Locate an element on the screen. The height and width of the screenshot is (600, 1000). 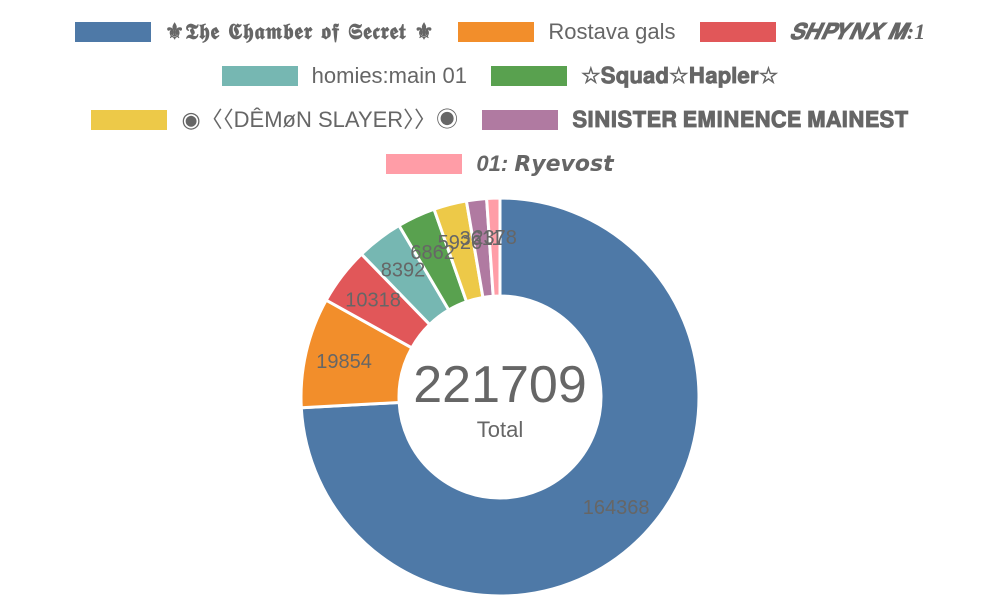
legend-item-squad-hapler: ☆𝐒𝐪𝐮𝐚𝐝☆𝐇𝐚𝐩𝐥𝐞𝐫☆ is located at coordinates (634, 76).